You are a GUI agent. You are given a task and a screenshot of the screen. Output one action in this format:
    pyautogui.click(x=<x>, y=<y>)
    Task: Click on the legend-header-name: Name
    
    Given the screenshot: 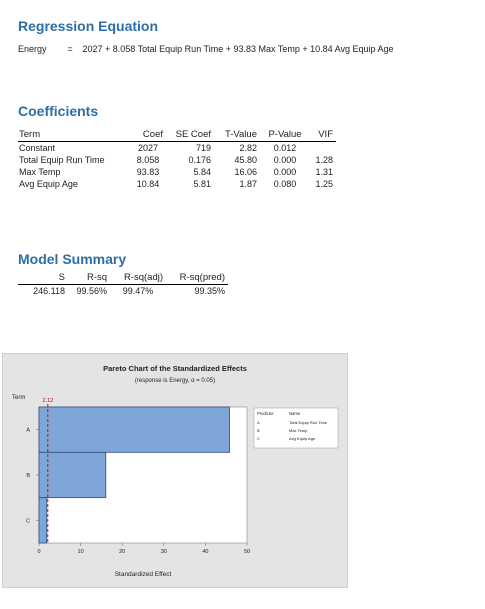 What is the action you would take?
    pyautogui.click(x=295, y=413)
    